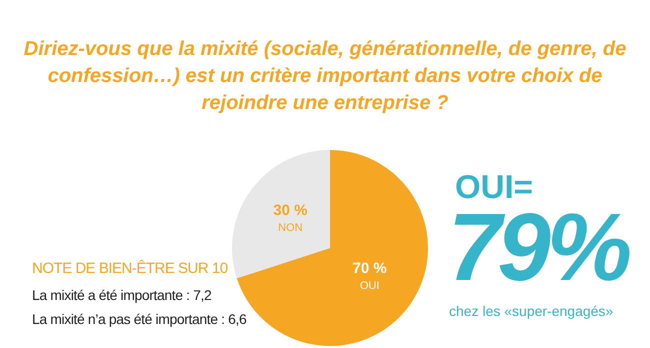 This screenshot has height=348, width=650. Describe the element at coordinates (139, 319) in the screenshot. I see `text: La mixité n’a pas été importante : 6,6` at that location.